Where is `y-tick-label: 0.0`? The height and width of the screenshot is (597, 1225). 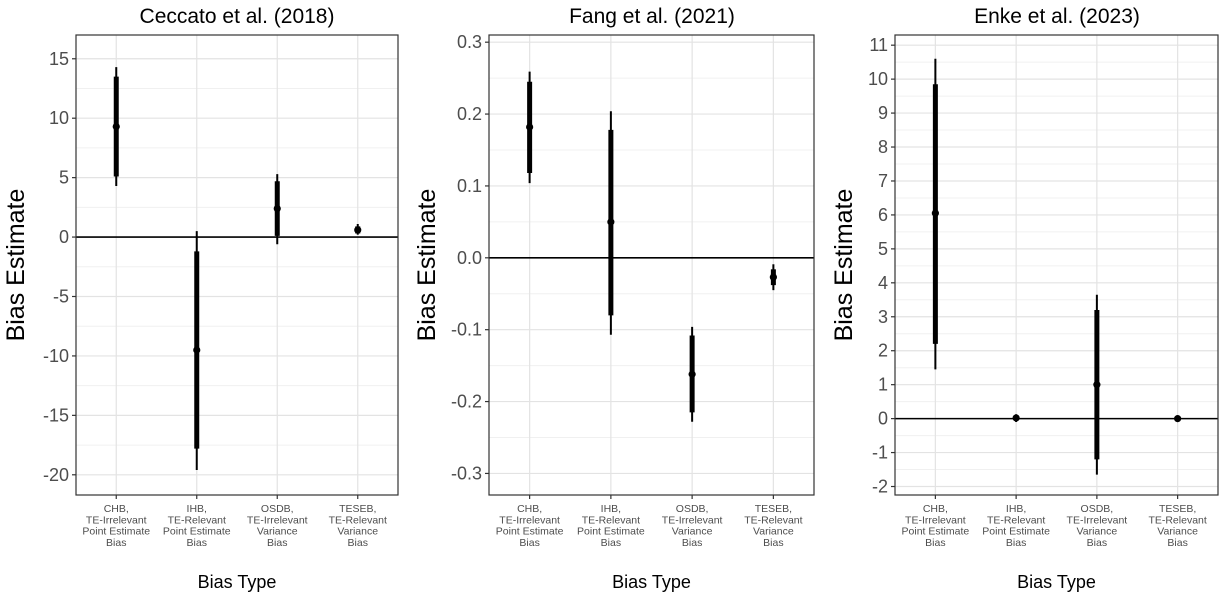
y-tick-label: 0.0 is located at coordinates (469, 258).